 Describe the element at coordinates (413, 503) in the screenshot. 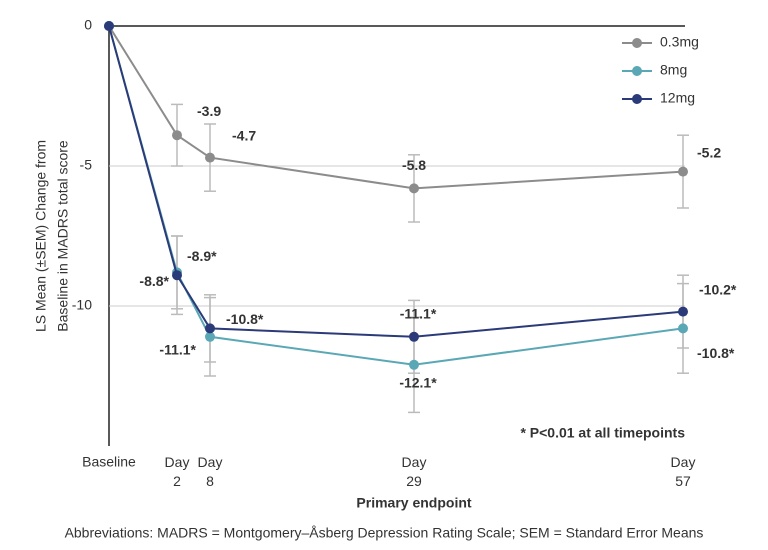

I see `x-axis-label: Primary endpoint` at that location.